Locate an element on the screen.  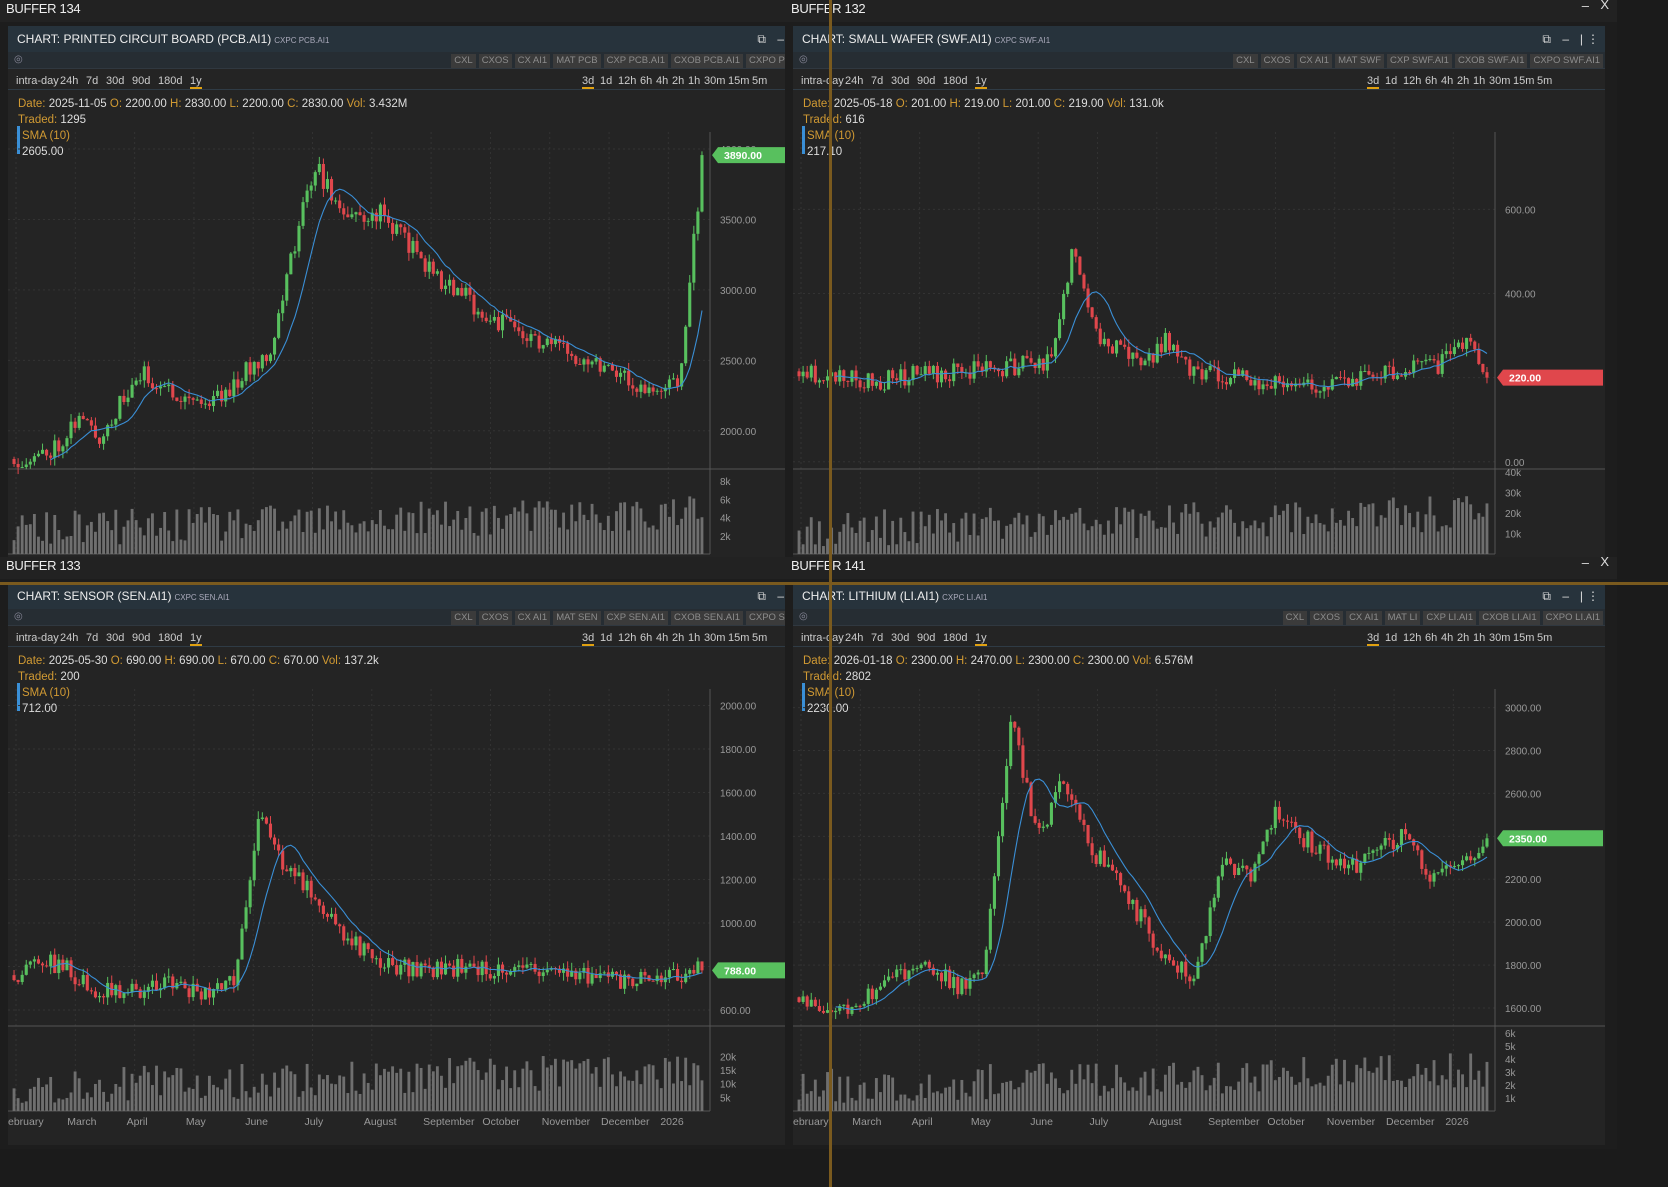
command-button: CXPO SWF.AI1 is located at coordinates (1566, 61).